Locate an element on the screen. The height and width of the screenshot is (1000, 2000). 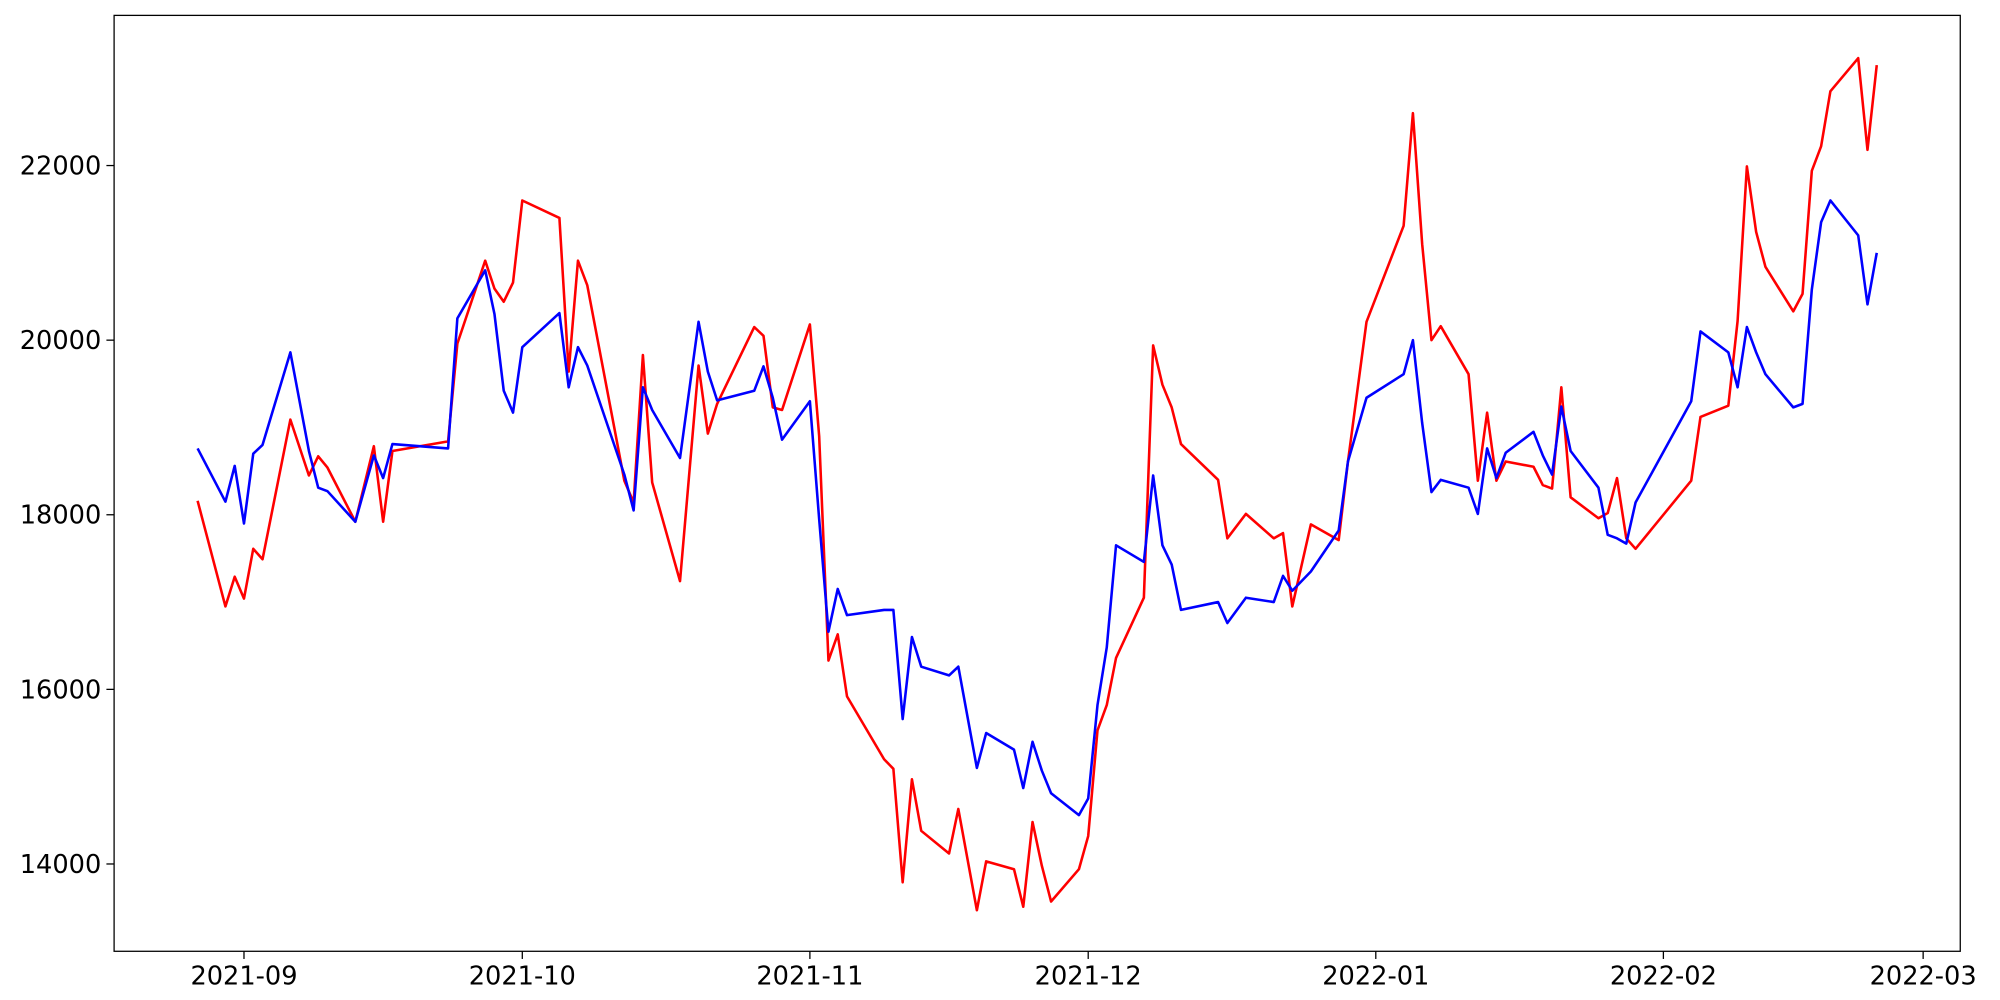
x-tick-label: 2021-11 is located at coordinates (809, 977).